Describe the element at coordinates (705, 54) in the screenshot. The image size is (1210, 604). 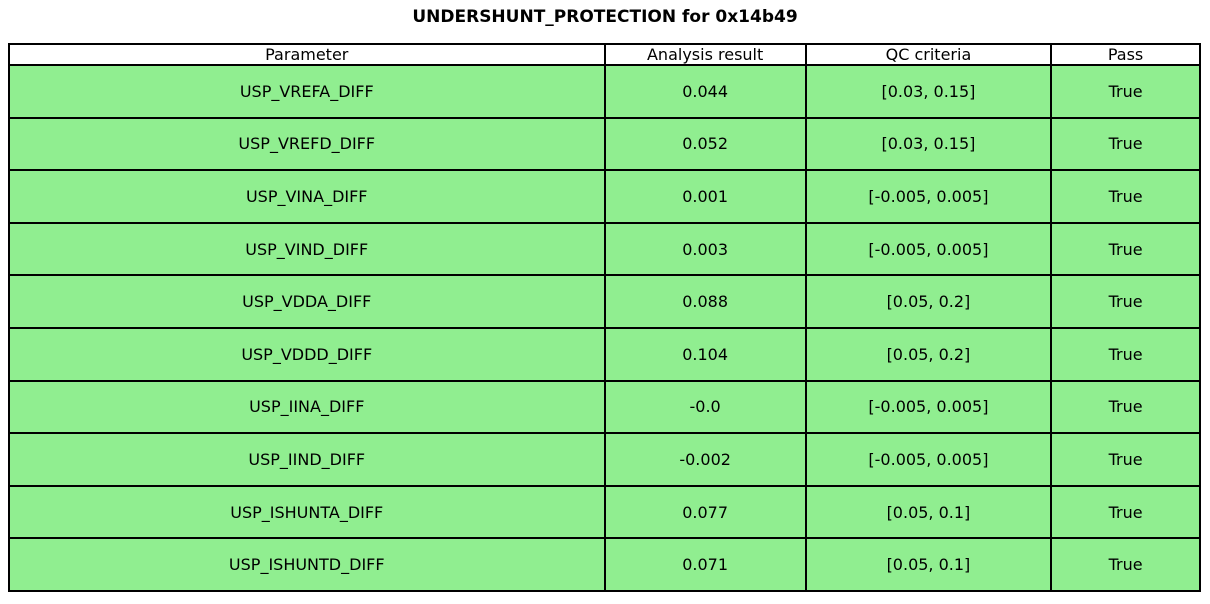
I see `col-header-analysis-result: Analysis result` at that location.